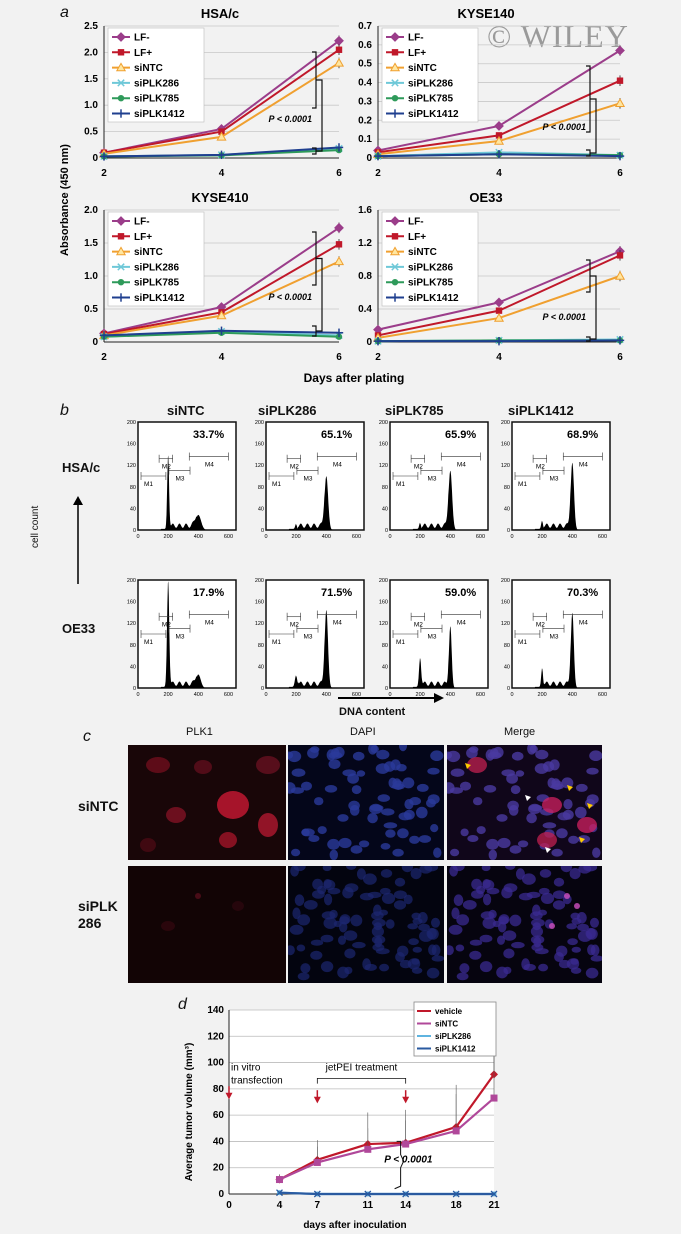  I want to click on hist-x-tick: 600, so click(602, 695).